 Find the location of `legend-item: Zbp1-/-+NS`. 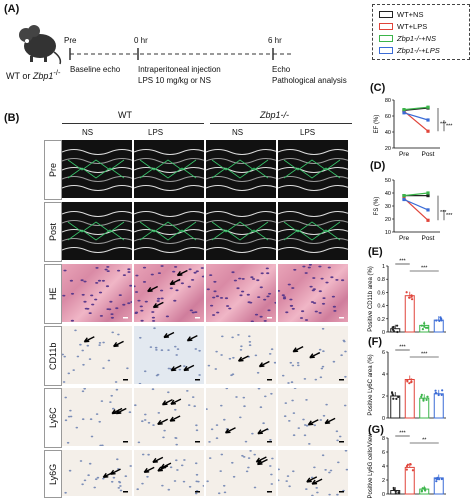

legend-item: Zbp1-/-+NS is located at coordinates (421, 38).